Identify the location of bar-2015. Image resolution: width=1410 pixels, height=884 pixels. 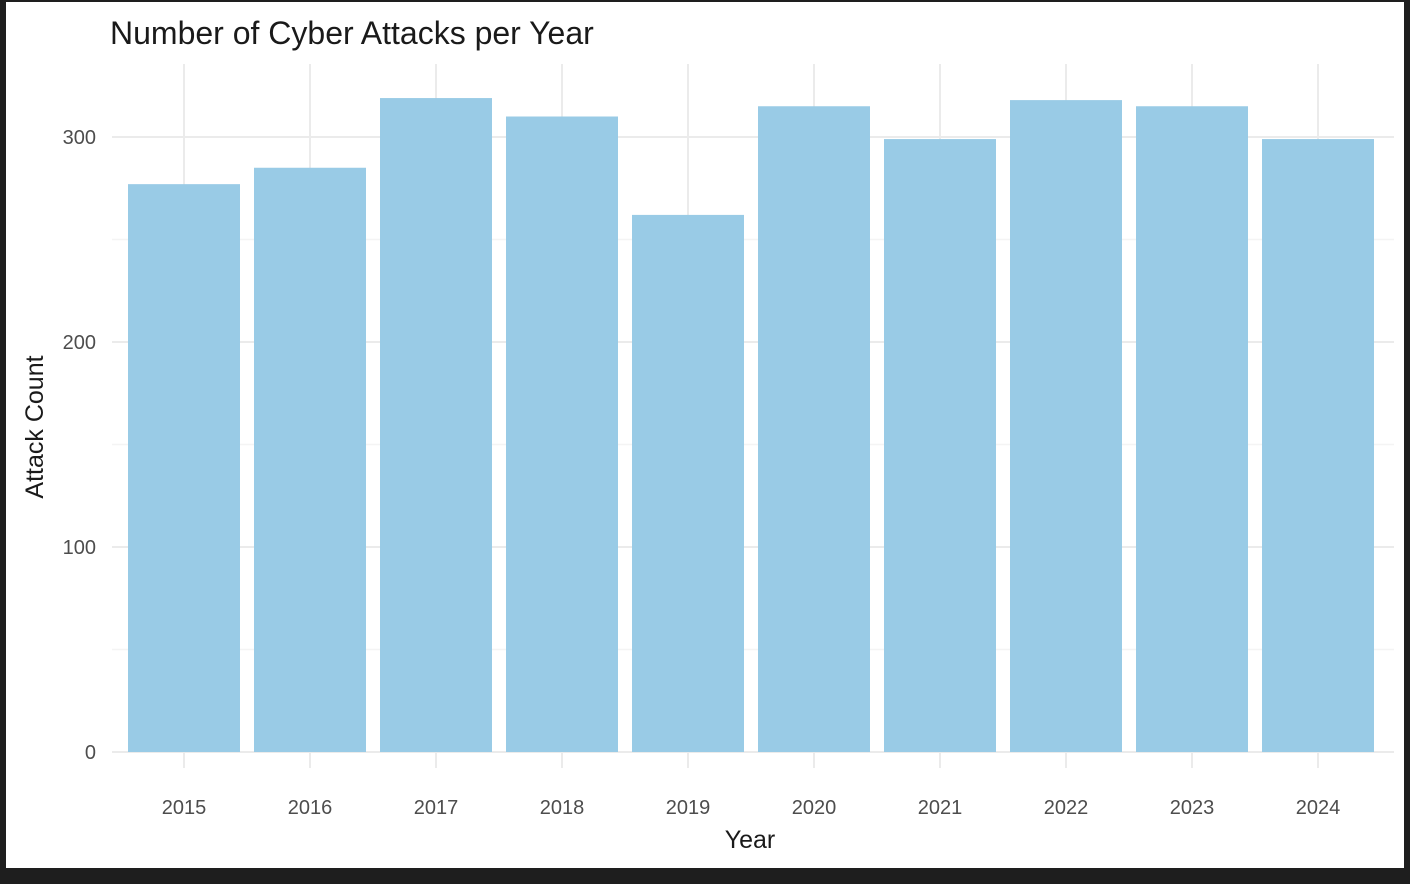
(184, 468).